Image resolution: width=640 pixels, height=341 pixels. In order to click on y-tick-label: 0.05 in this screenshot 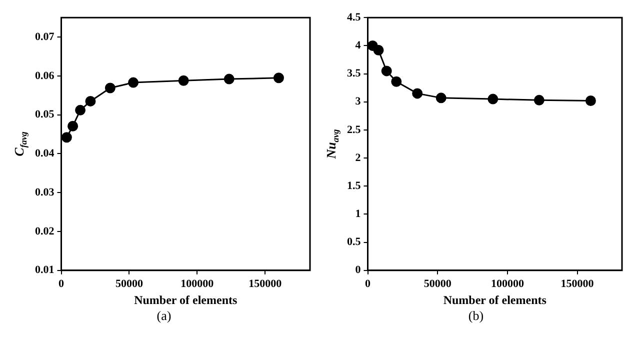, I will do `click(45, 114)`.